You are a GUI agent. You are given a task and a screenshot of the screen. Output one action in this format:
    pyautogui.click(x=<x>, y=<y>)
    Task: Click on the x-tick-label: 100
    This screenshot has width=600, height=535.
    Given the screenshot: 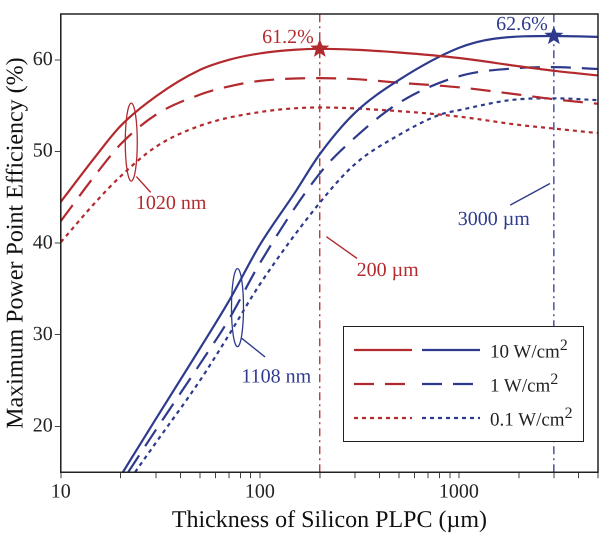 What is the action you would take?
    pyautogui.click(x=259, y=491)
    